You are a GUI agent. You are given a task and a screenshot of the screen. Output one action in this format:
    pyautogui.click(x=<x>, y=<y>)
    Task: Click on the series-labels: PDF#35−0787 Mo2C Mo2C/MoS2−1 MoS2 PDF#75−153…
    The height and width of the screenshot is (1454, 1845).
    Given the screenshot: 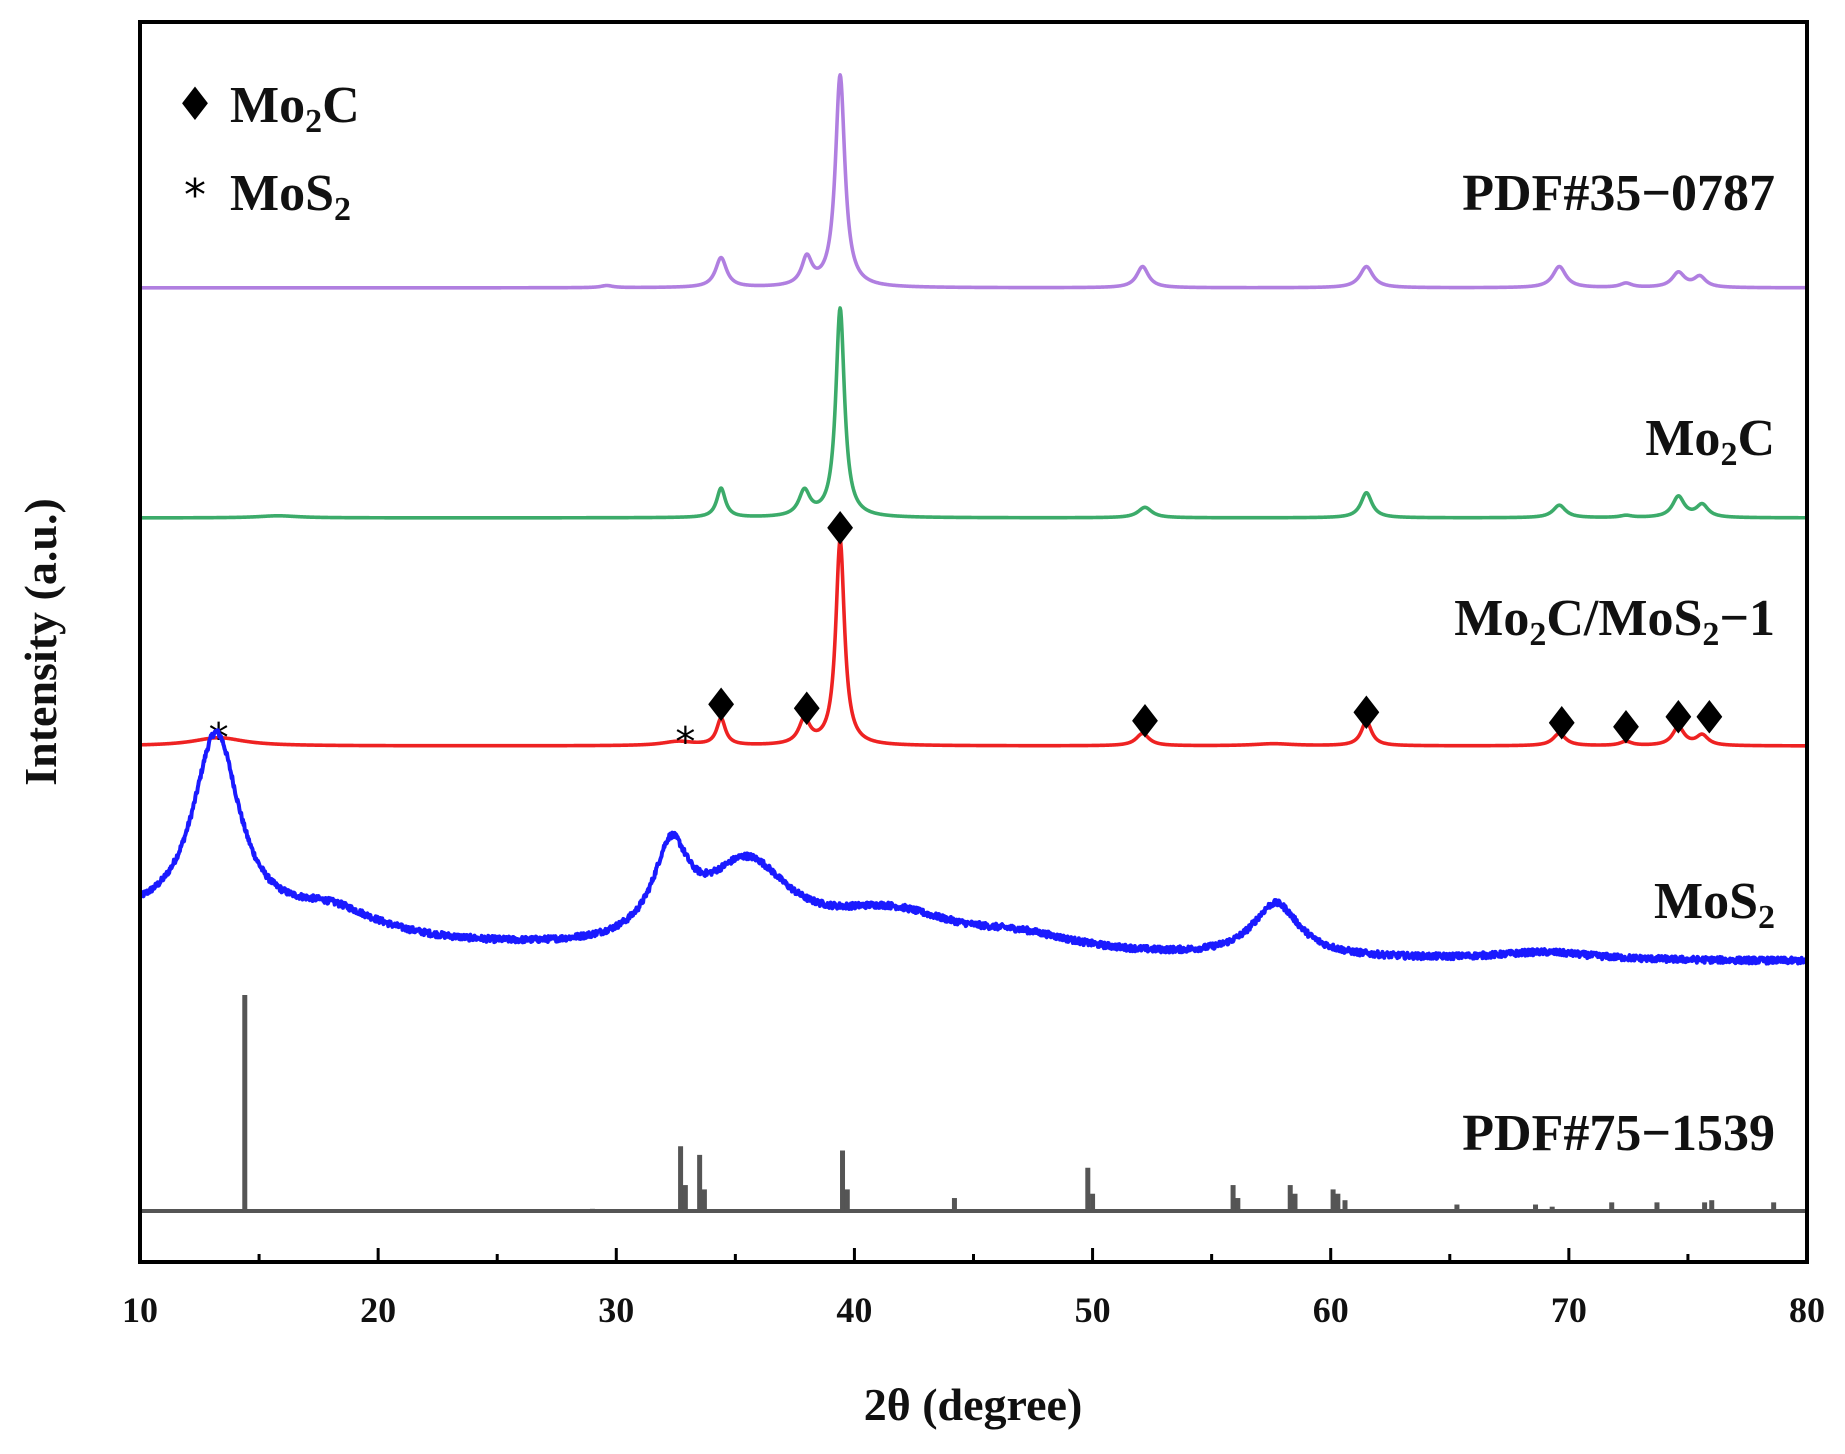 What is the action you would take?
    pyautogui.click(x=1614, y=663)
    